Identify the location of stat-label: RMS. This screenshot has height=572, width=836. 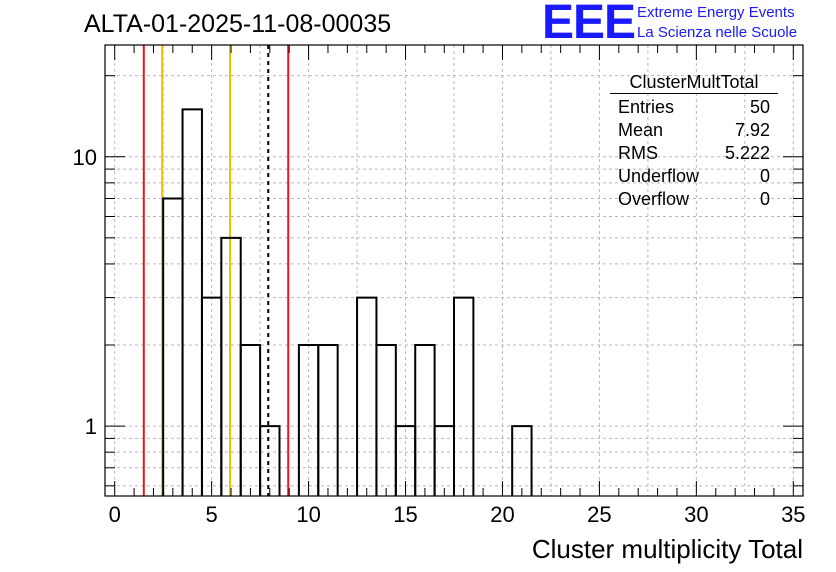
(638, 153).